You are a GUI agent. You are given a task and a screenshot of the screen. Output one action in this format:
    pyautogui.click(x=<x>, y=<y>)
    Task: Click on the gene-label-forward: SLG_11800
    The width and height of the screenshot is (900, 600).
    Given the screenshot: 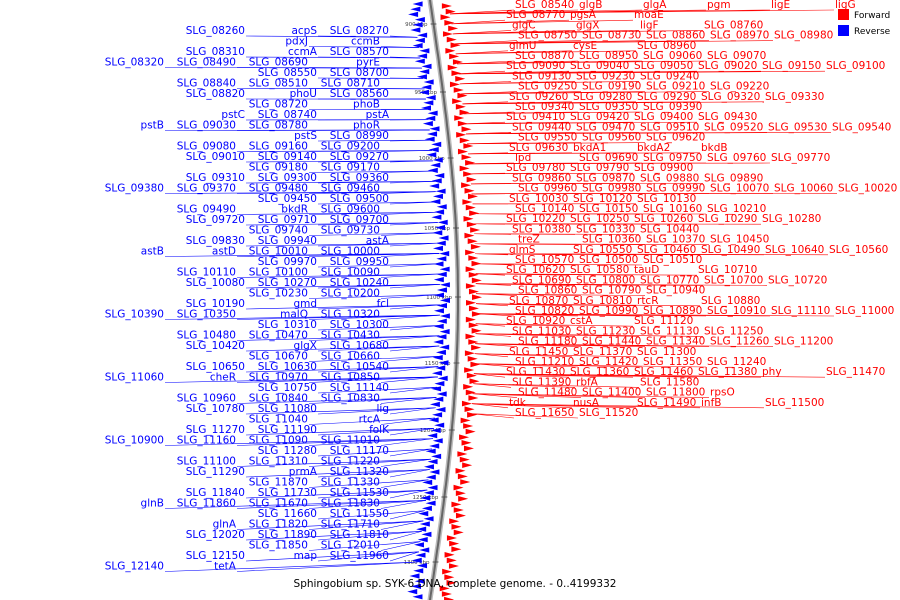 What is the action you would take?
    pyautogui.click(x=675, y=393)
    